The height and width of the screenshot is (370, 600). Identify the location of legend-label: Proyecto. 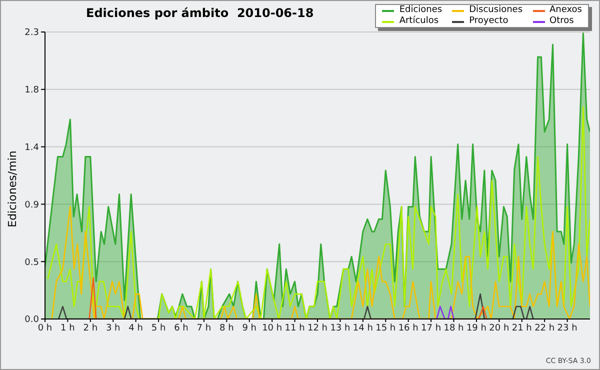
(489, 21).